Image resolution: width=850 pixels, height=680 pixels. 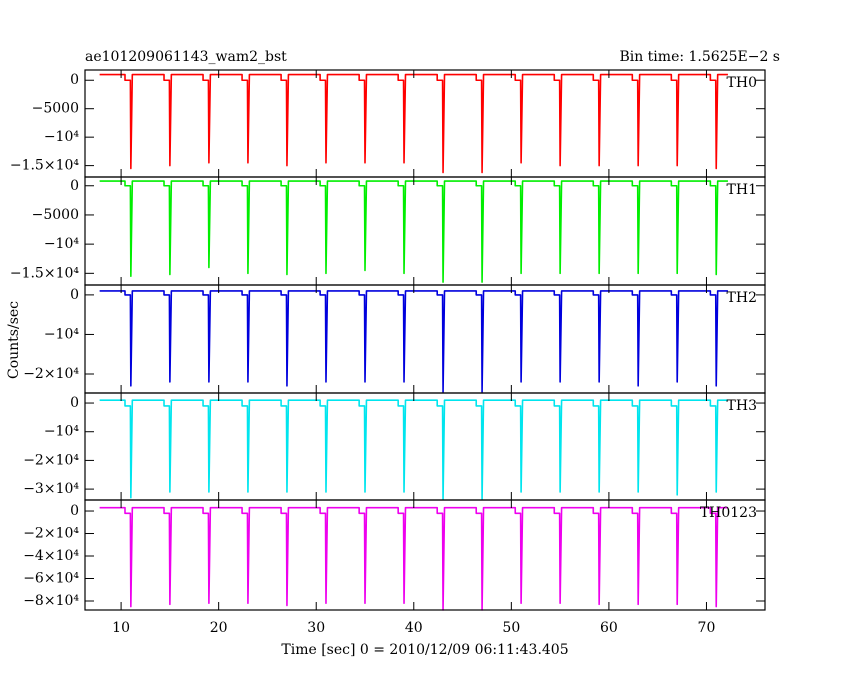 I want to click on chart-title: ae101209061143_wam2_bst, so click(x=186, y=57).